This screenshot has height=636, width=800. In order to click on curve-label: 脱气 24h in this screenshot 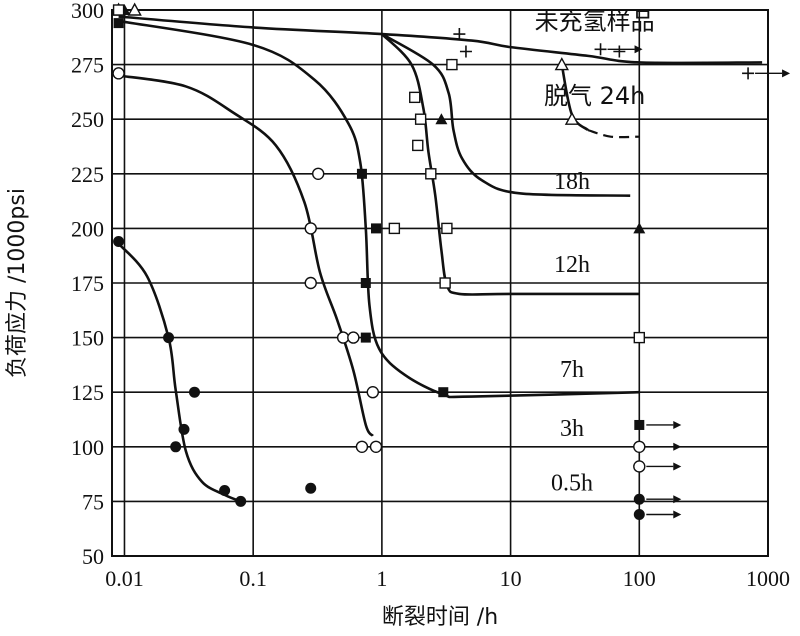, I will do `click(594, 96)`.